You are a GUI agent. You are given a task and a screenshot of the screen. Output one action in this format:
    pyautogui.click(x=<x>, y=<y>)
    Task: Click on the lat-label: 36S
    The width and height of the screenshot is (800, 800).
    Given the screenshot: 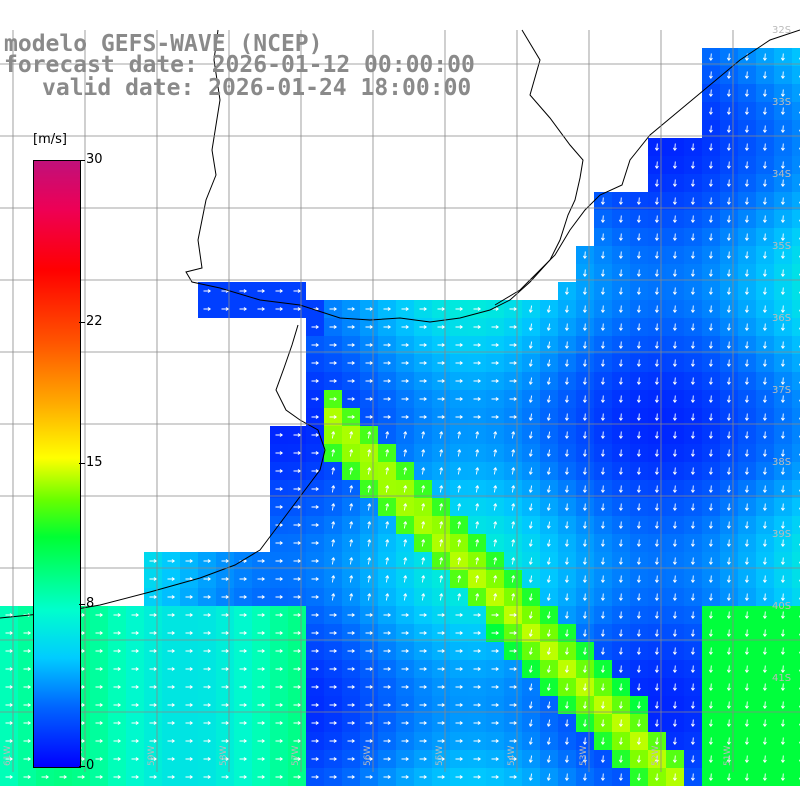 What is the action you would take?
    pyautogui.click(x=781, y=318)
    